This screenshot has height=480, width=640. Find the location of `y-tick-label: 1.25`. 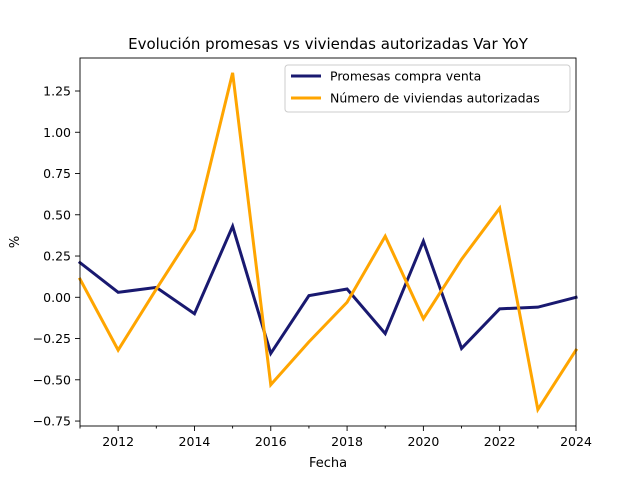

y-tick-label: 1.25 is located at coordinates (57, 91).